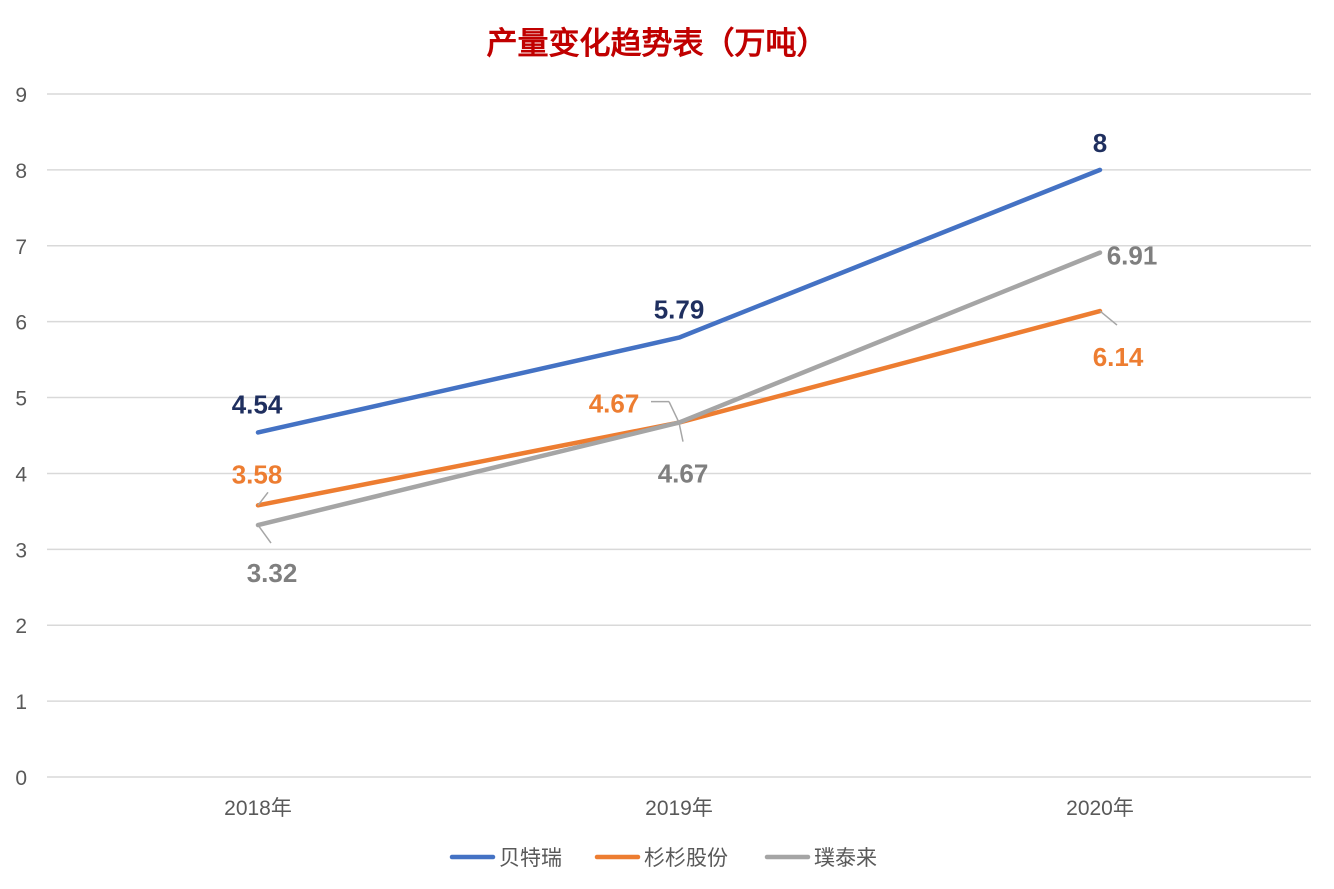 The height and width of the screenshot is (889, 1334). What do you see at coordinates (657, 44) in the screenshot?
I see `chart-title: 产量变化趋势表（万吨）` at bounding box center [657, 44].